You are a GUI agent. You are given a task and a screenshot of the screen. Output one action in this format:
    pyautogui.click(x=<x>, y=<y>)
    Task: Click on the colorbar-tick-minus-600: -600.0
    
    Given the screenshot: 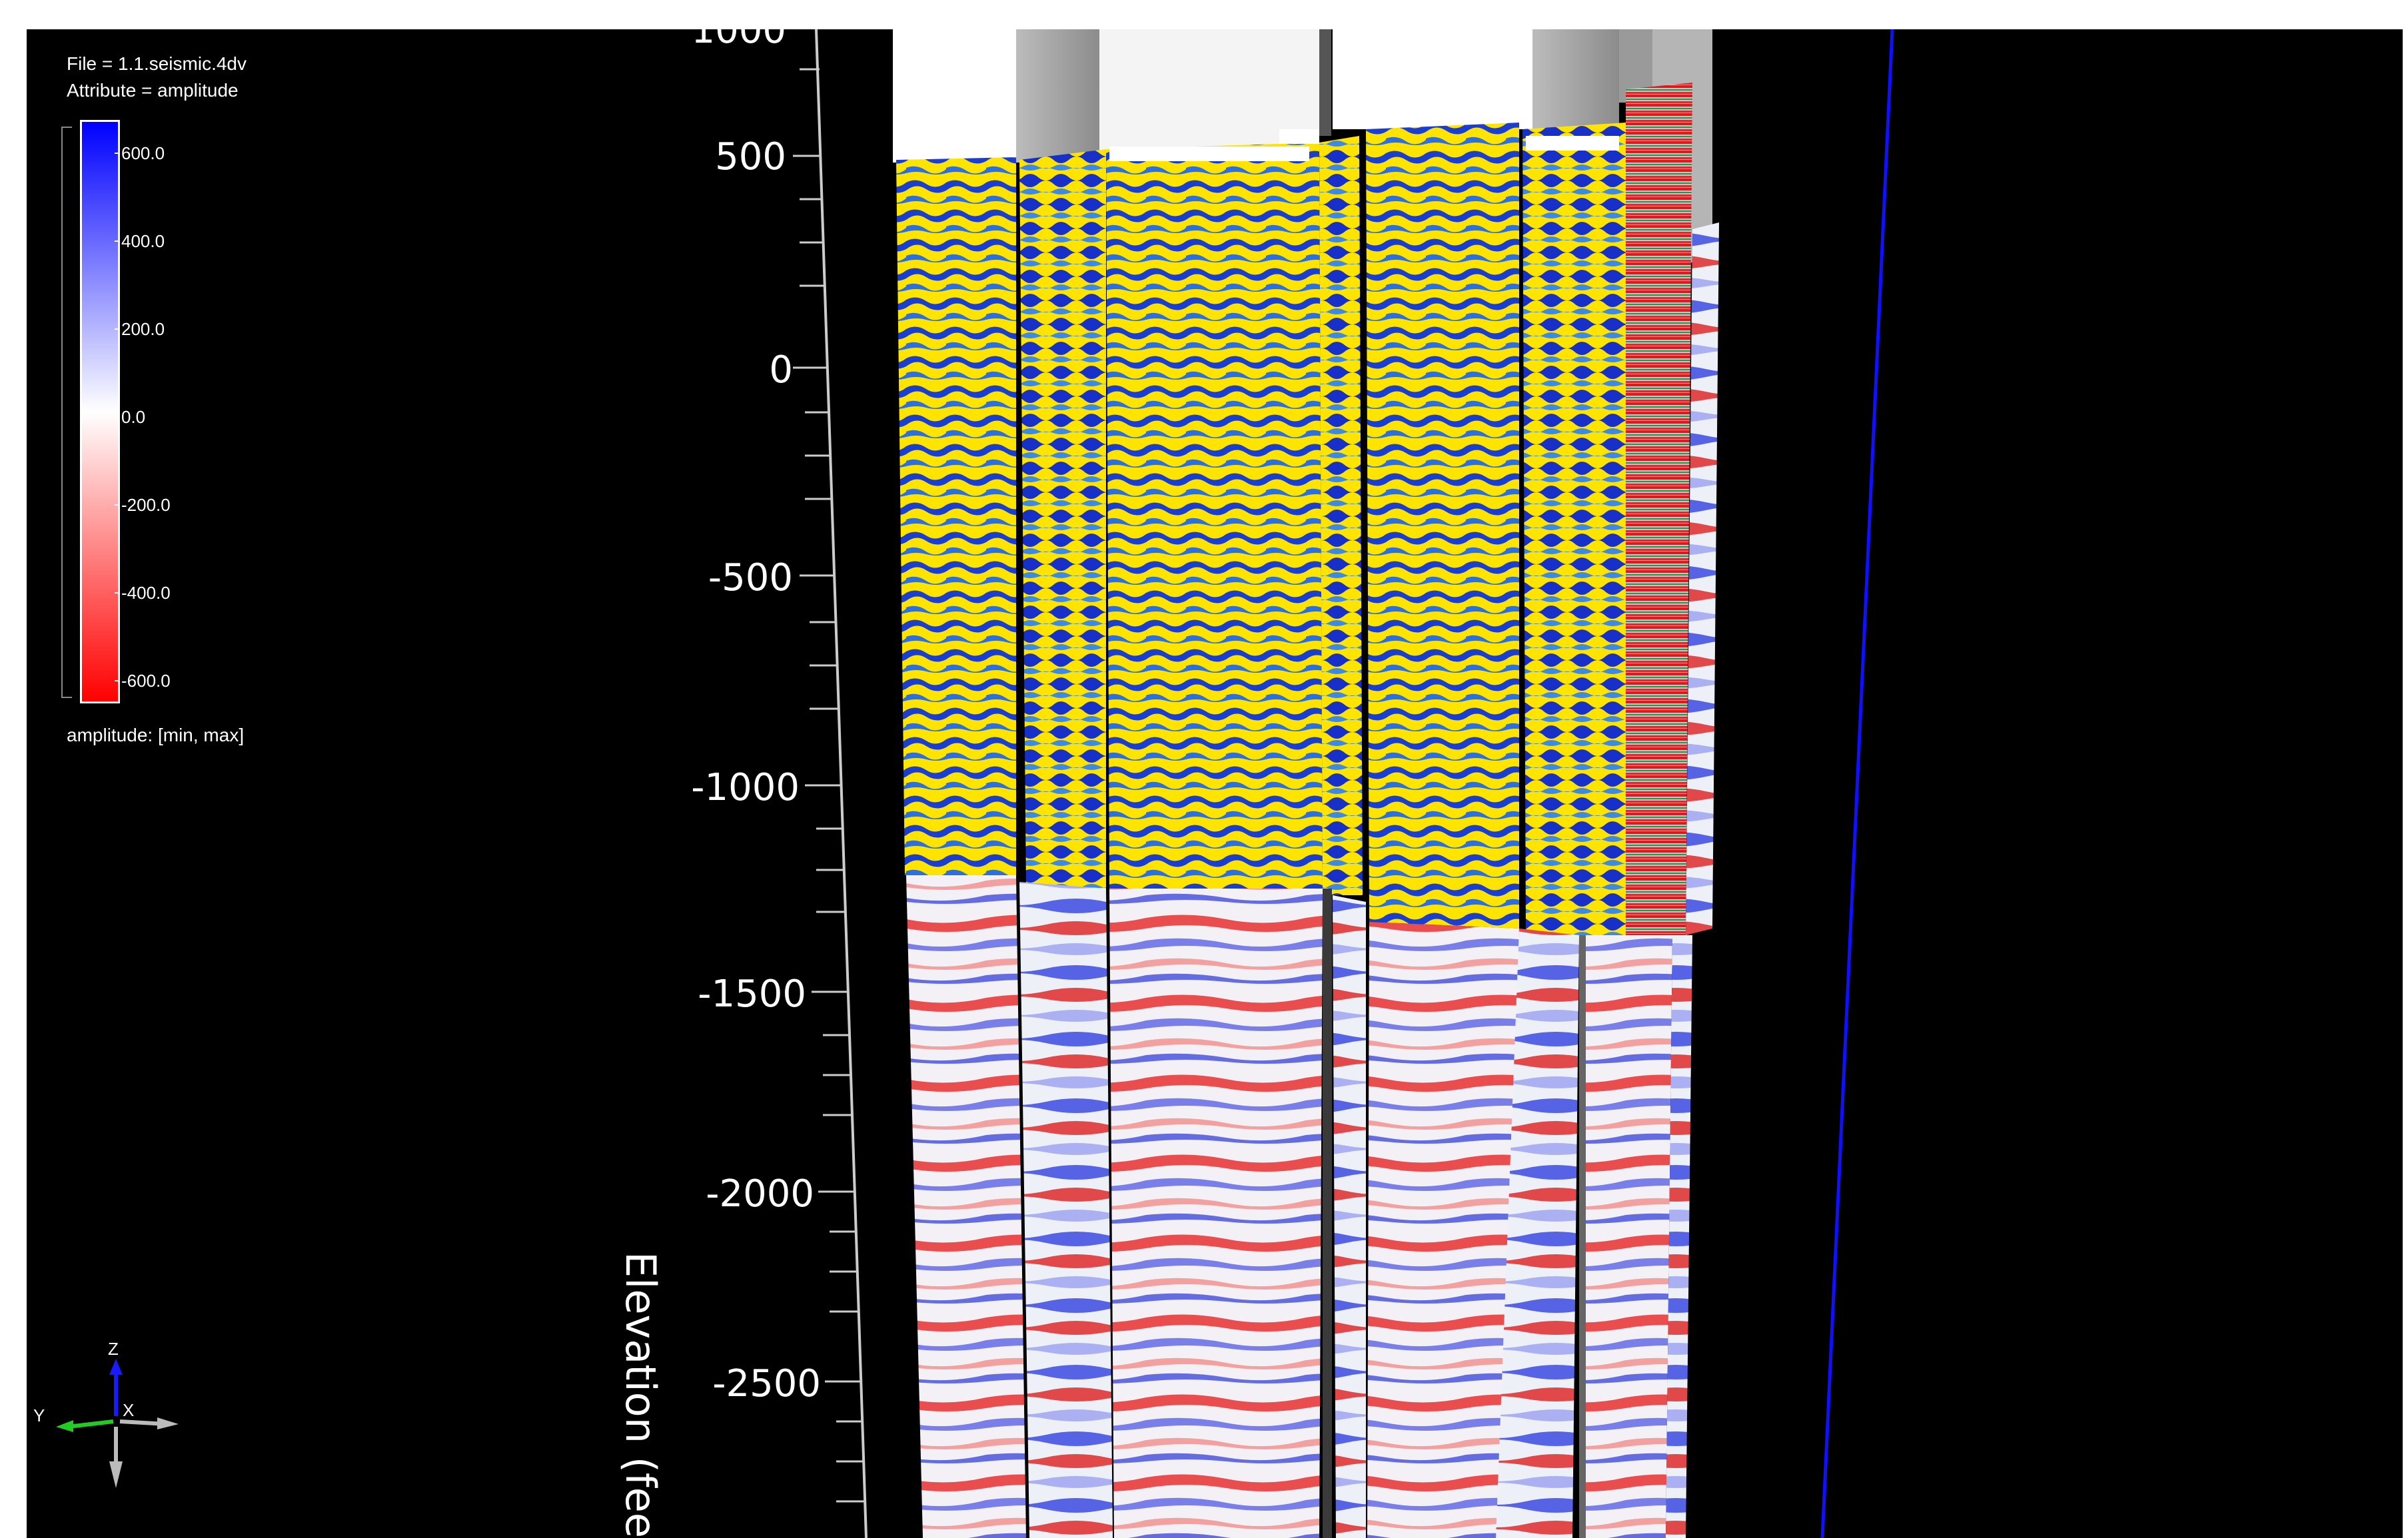 What is the action you would take?
    pyautogui.click(x=143, y=681)
    